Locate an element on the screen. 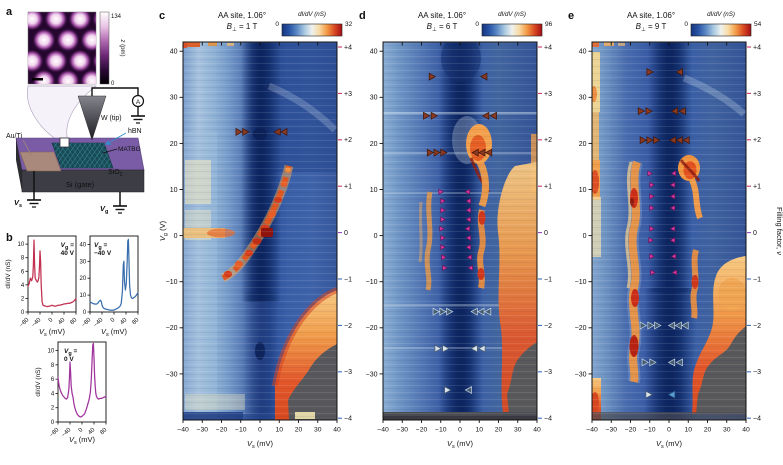 Image resolution: width=783 pixels, height=465 pixels. panel-d-title: AA site, 1.06° is located at coordinates (442, 15).